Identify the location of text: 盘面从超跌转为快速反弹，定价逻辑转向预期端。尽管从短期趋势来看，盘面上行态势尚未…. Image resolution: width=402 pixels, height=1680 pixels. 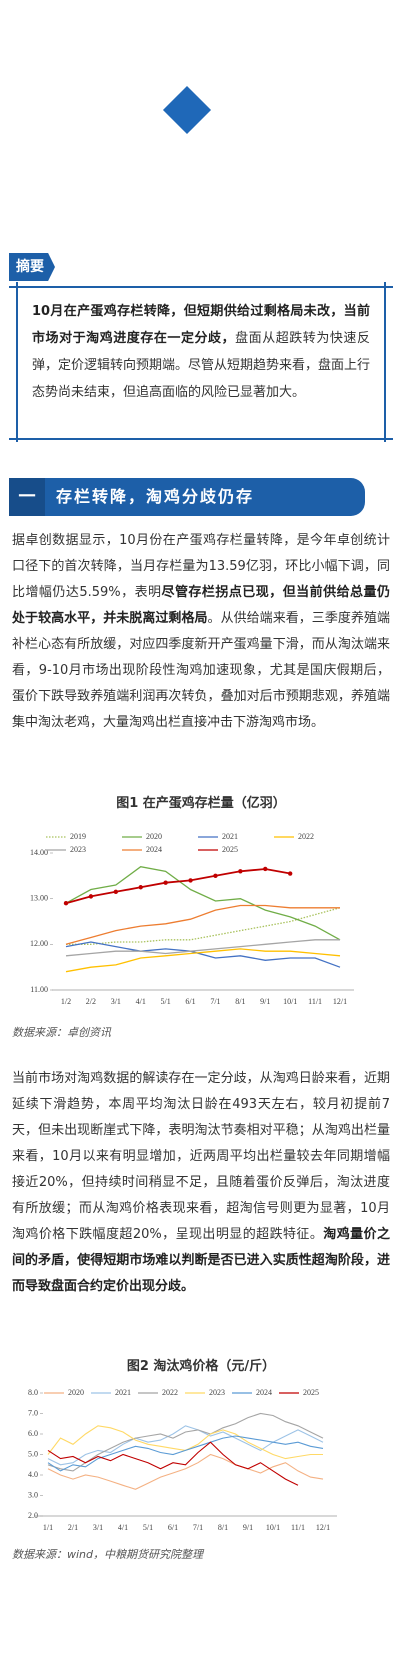
(201, 365).